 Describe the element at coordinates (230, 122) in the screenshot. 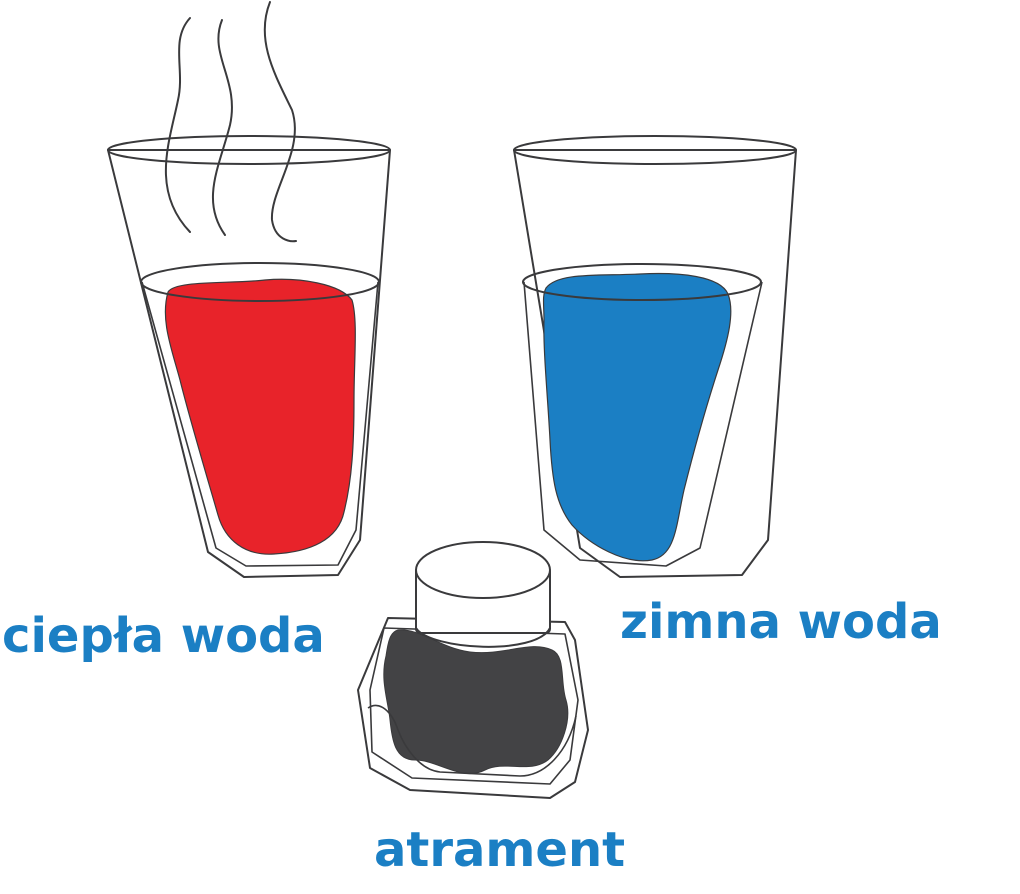

I see `steam-icon` at that location.